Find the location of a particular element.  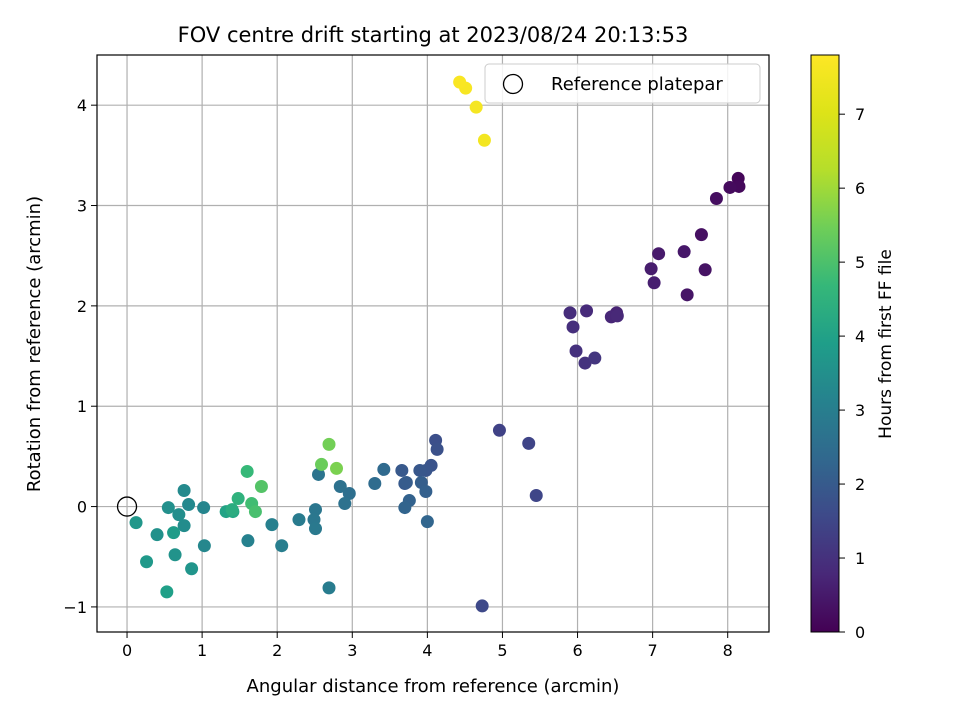

x-tick-label: 5 is located at coordinates (502, 650).